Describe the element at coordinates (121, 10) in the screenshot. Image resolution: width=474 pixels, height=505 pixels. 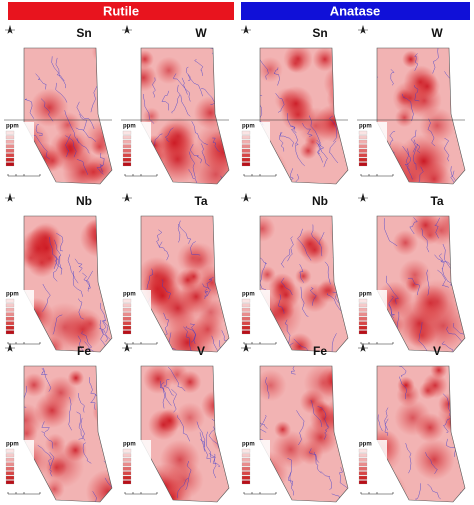
I see `rutile-header: Rutile` at that location.